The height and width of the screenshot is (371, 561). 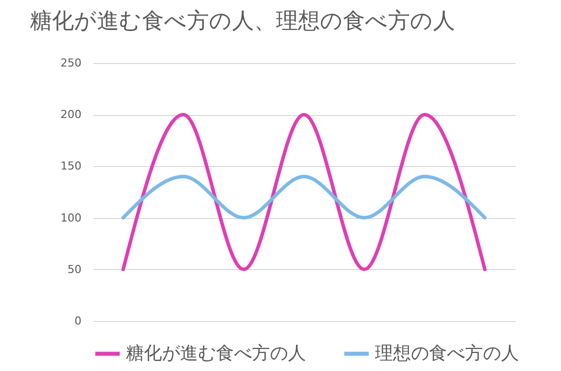 What do you see at coordinates (71, 217) in the screenshot?
I see `y-tick-label: 100` at bounding box center [71, 217].